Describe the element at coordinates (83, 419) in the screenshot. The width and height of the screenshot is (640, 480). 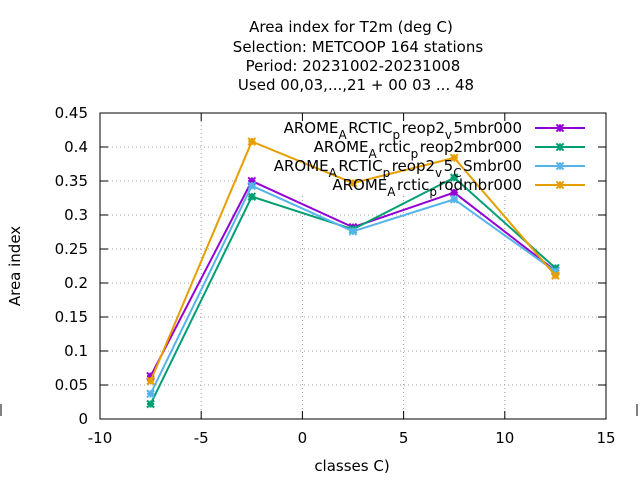
I see `y-tick-label: 0` at that location.